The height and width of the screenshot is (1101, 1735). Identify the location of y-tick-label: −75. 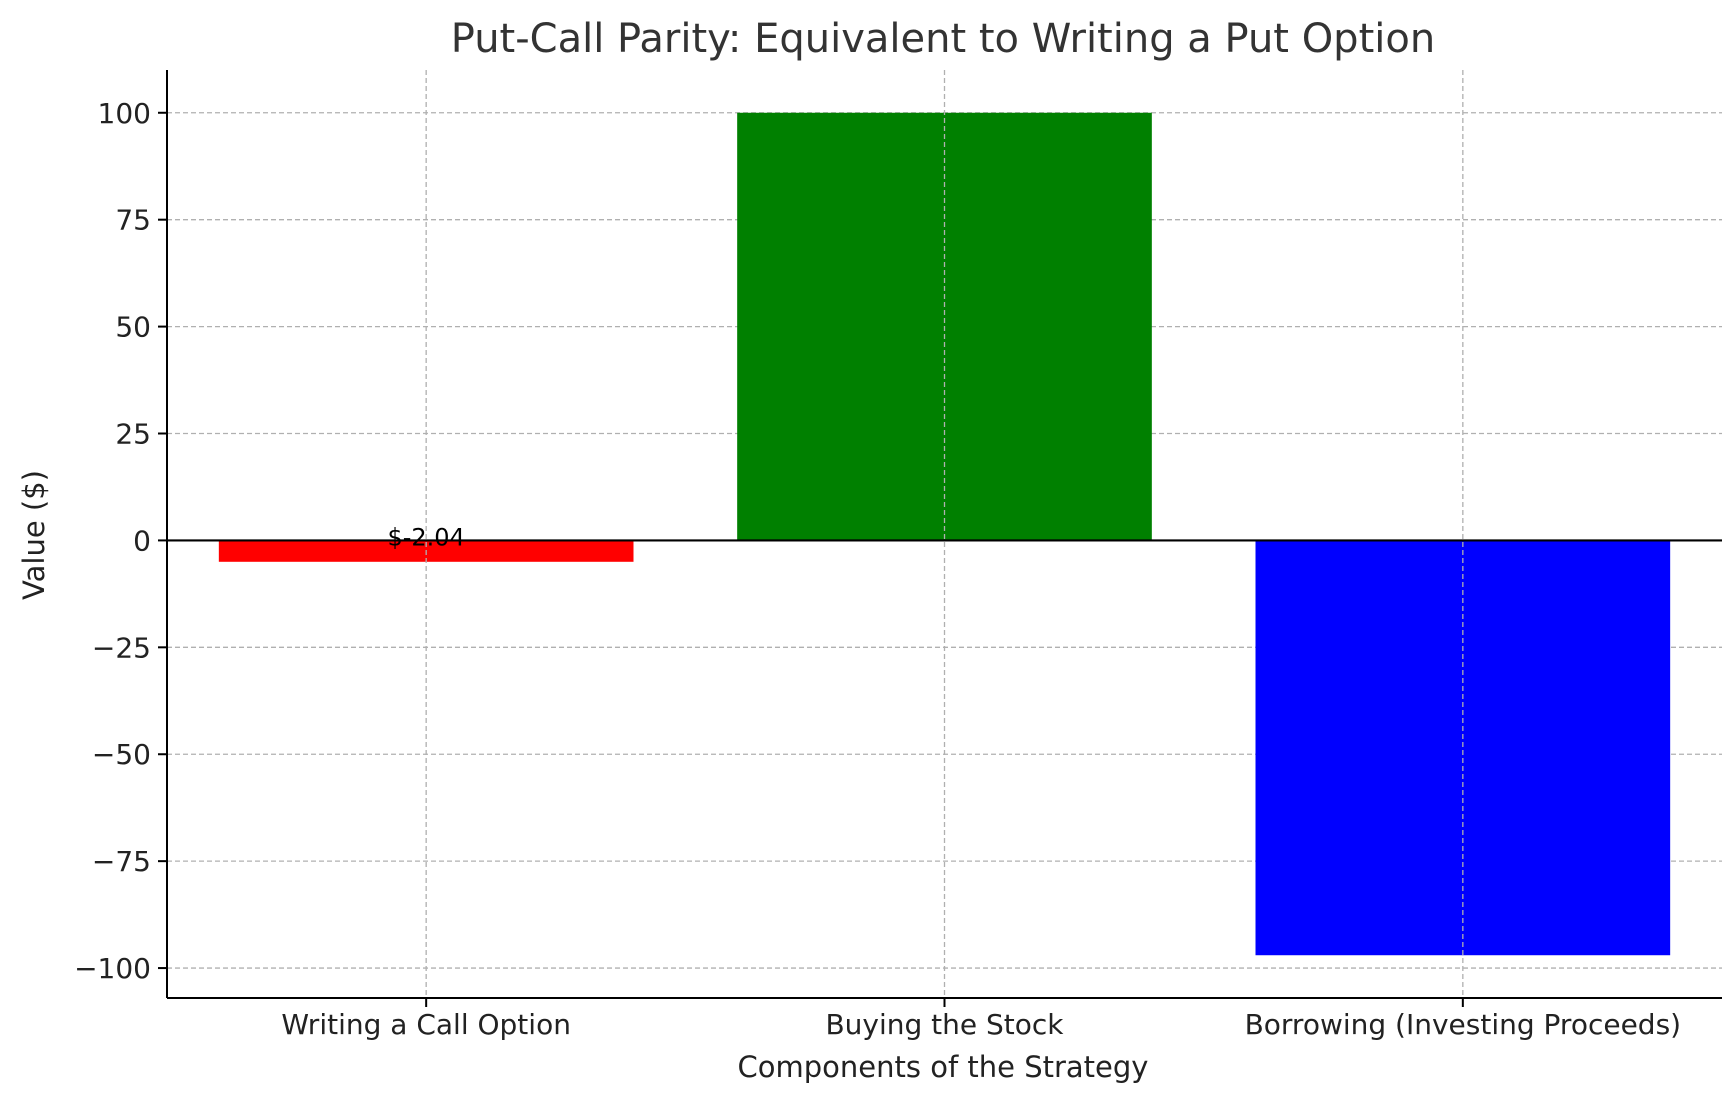
(121, 861).